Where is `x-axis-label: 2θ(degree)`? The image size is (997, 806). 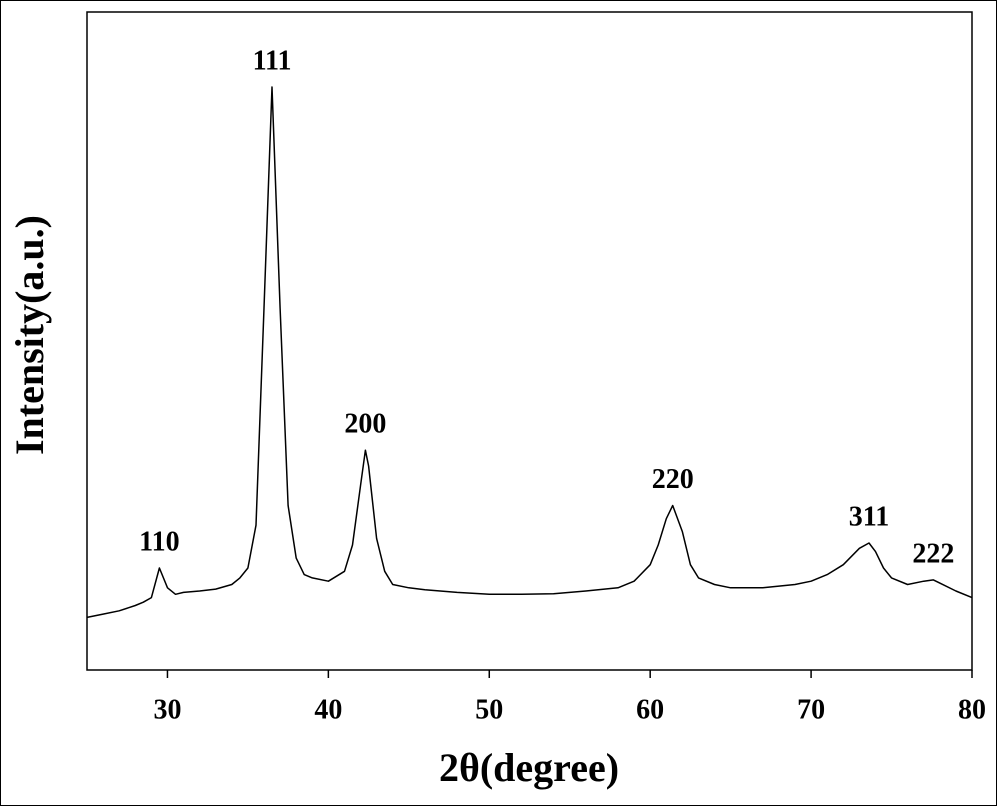 x-axis-label: 2θ(degree) is located at coordinates (529, 767).